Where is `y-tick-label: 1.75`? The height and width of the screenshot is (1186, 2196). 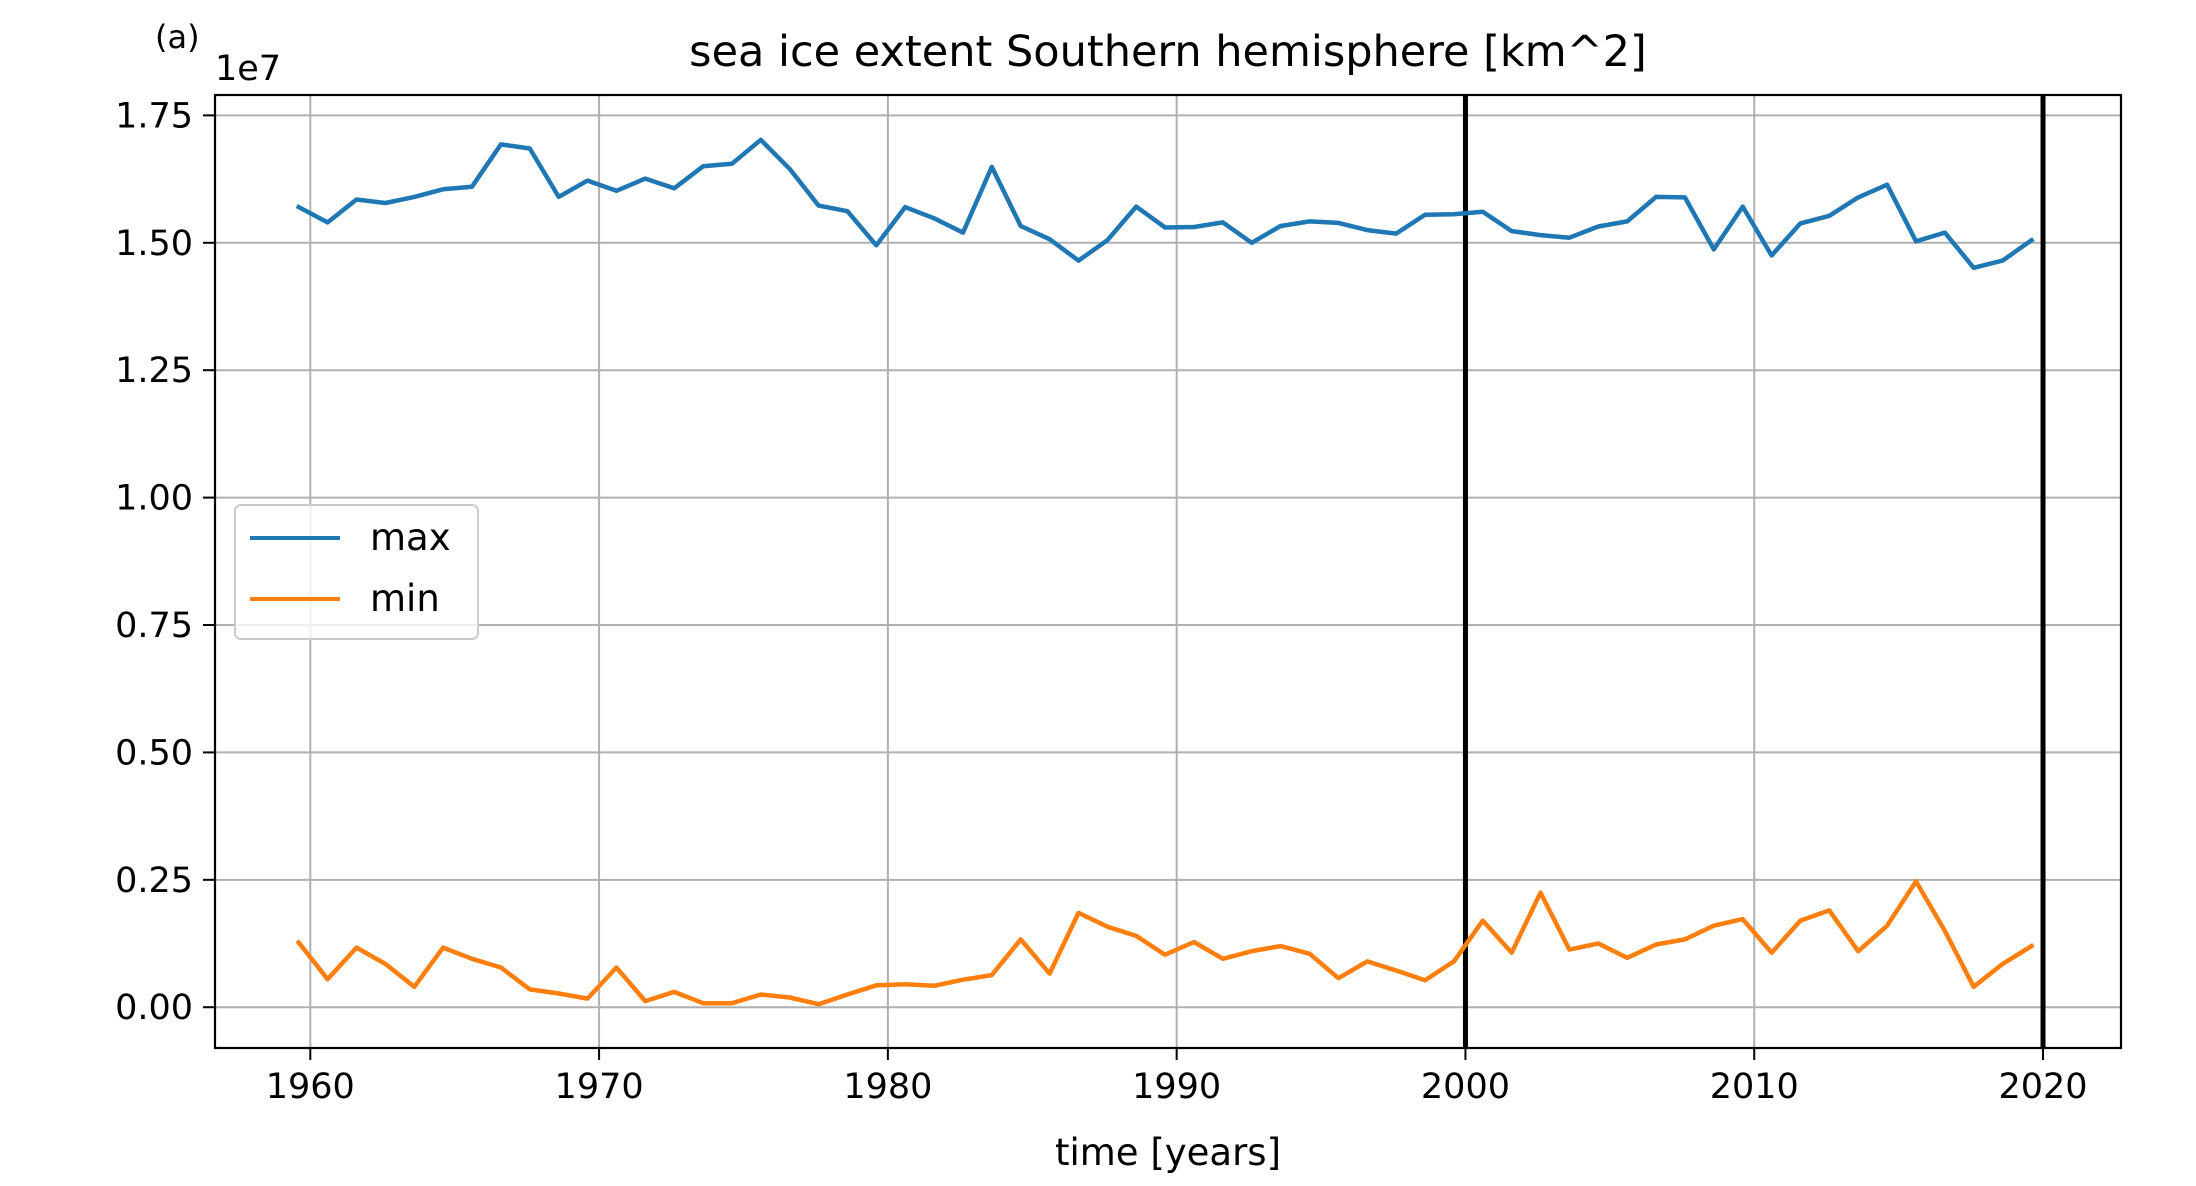
y-tick-label: 1.75 is located at coordinates (154, 116).